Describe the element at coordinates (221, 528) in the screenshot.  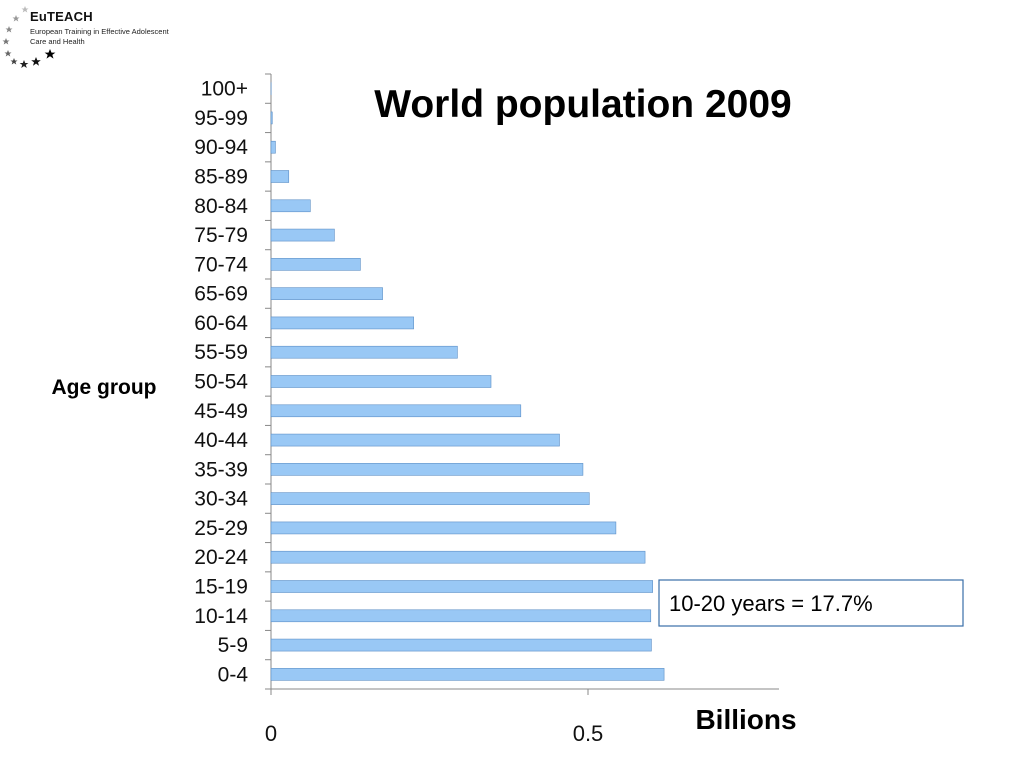
I see `y-tick-label-25-29: 25-29` at that location.